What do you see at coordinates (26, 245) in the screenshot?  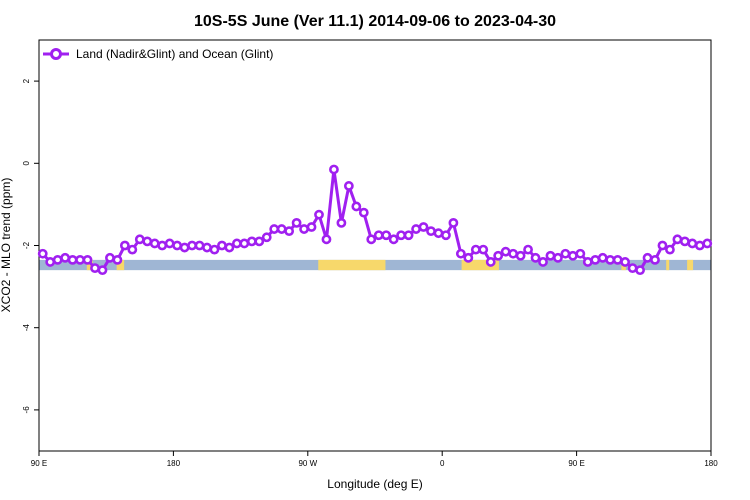 I see `y-tick-label: -2` at bounding box center [26, 245].